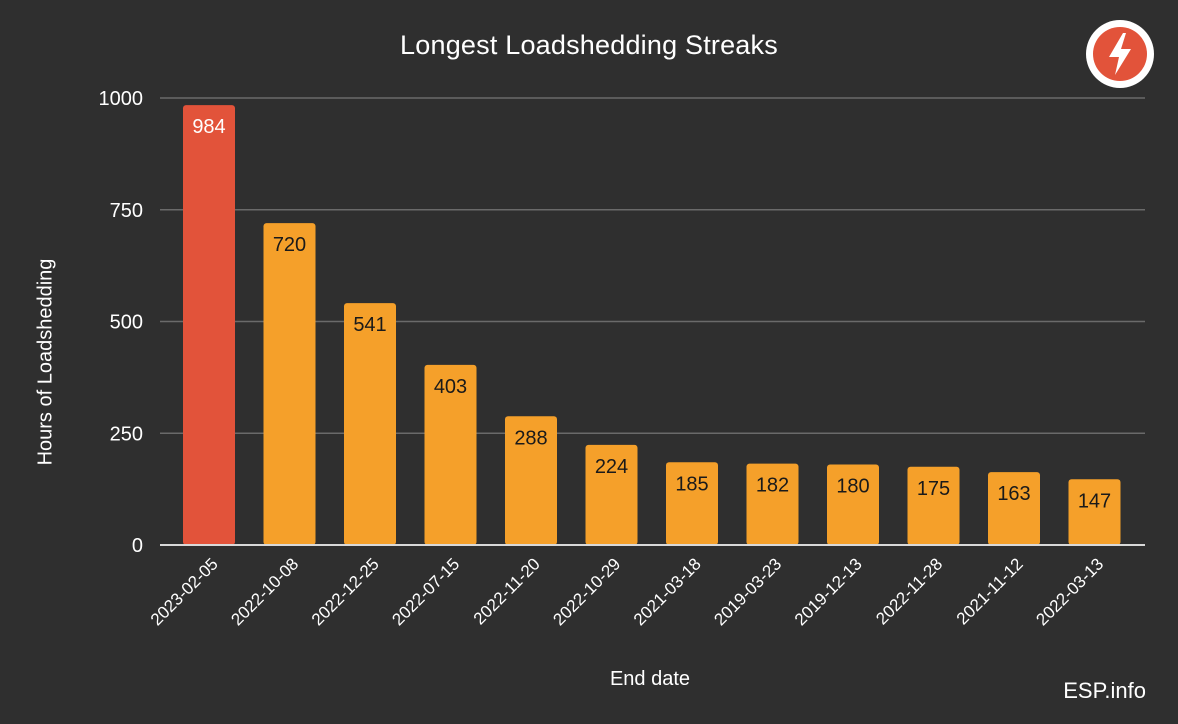 Image resolution: width=1178 pixels, height=724 pixels. Describe the element at coordinates (586, 591) in the screenshot. I see `x-tick-label: 2022-10-29` at that location.